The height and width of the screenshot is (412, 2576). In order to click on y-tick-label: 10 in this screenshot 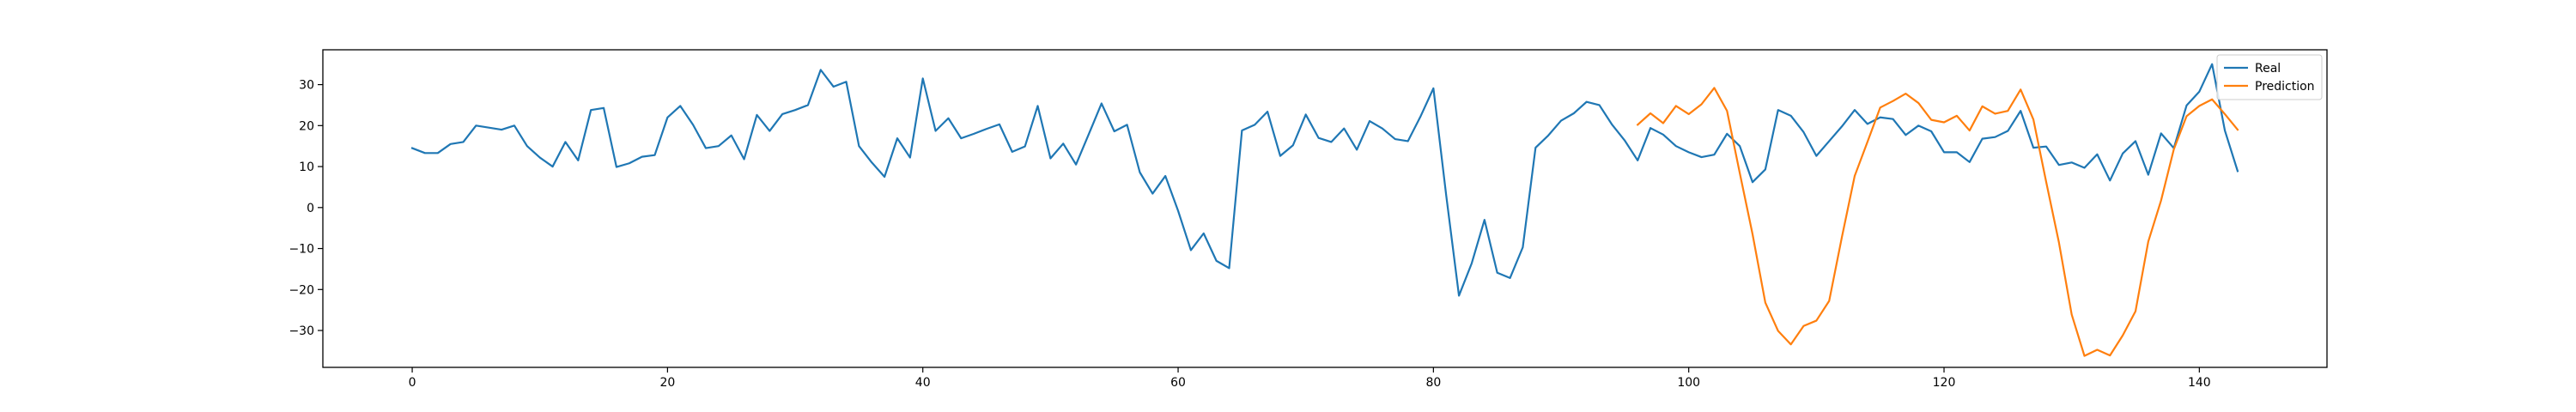, I will do `click(306, 167)`.